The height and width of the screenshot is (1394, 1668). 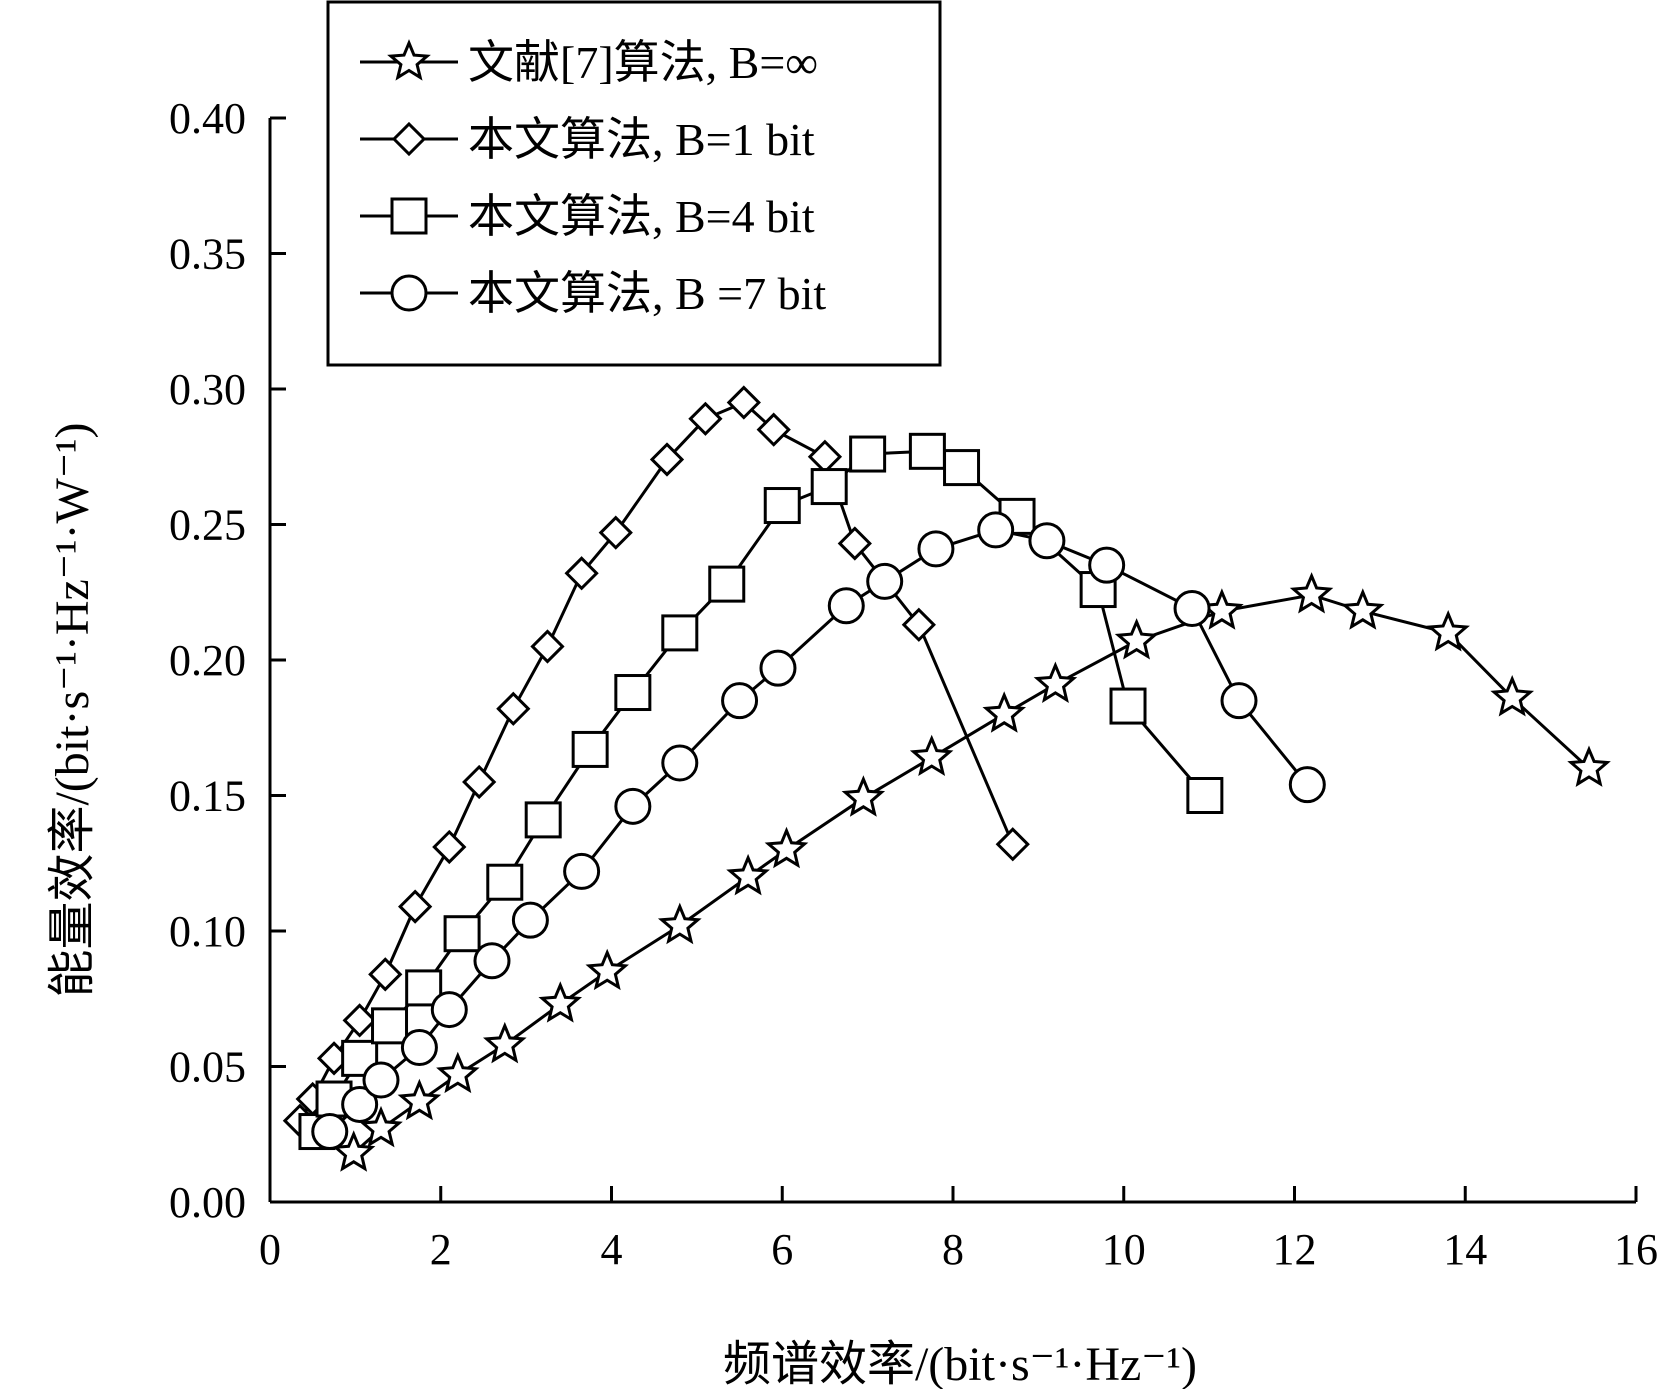 What do you see at coordinates (953, 1249) in the screenshot?
I see `x-tick-label: 8` at bounding box center [953, 1249].